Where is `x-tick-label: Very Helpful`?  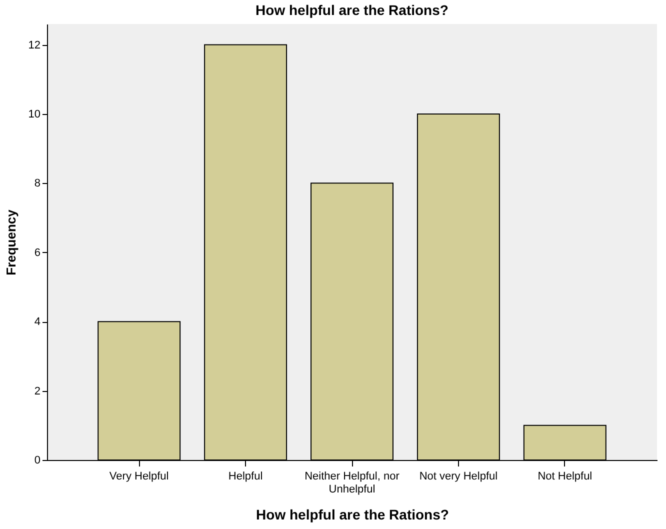
x-tick-label: Very Helpful is located at coordinates (139, 476).